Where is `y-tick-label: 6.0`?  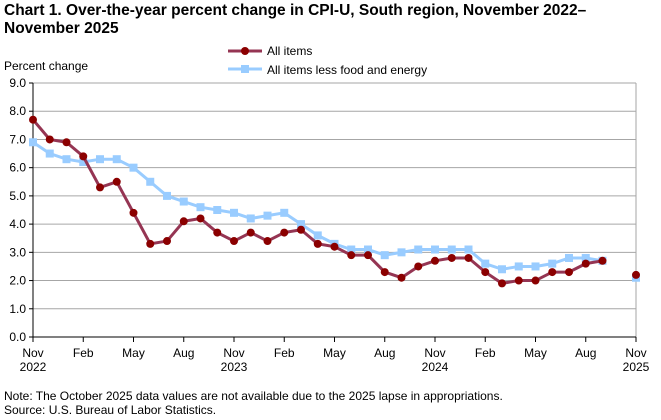 y-tick-label: 6.0 is located at coordinates (17, 168).